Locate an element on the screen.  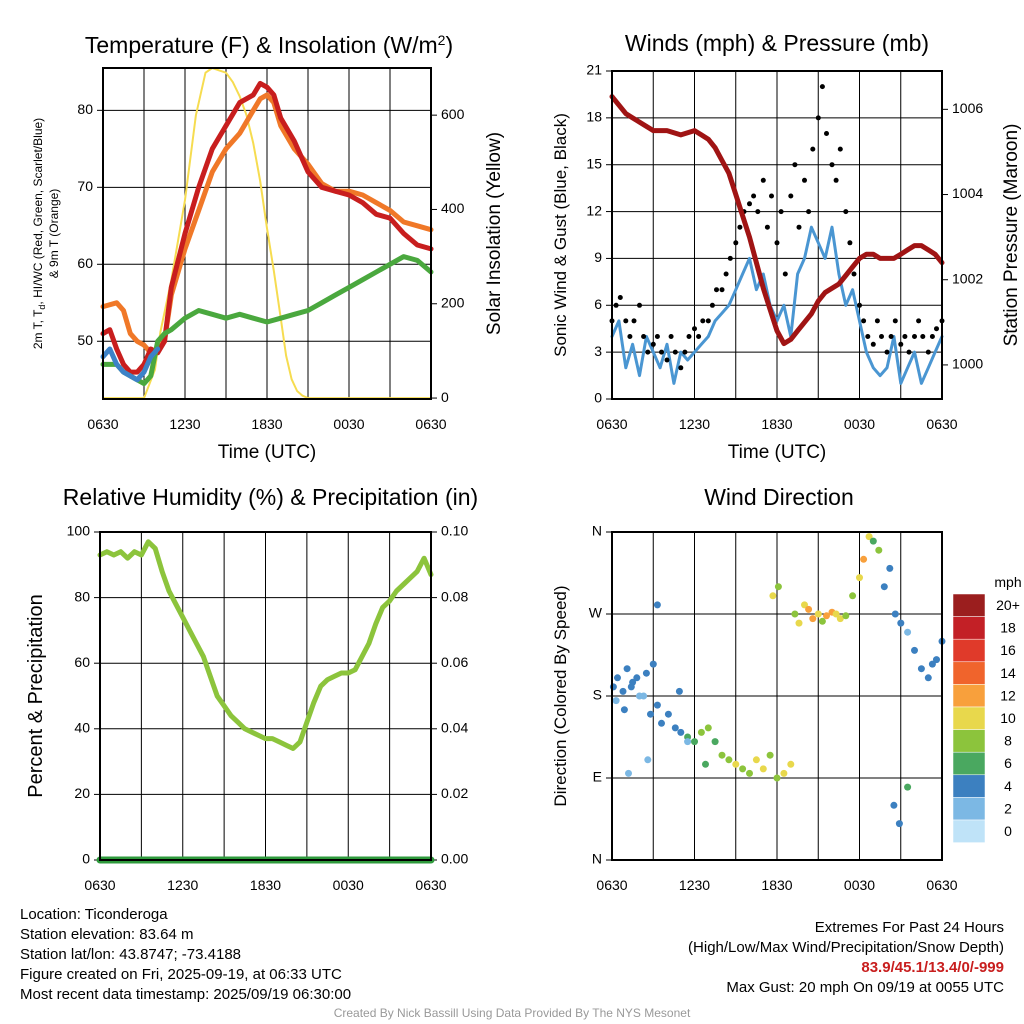
humidity-series-rh is located at coordinates (265, 645).